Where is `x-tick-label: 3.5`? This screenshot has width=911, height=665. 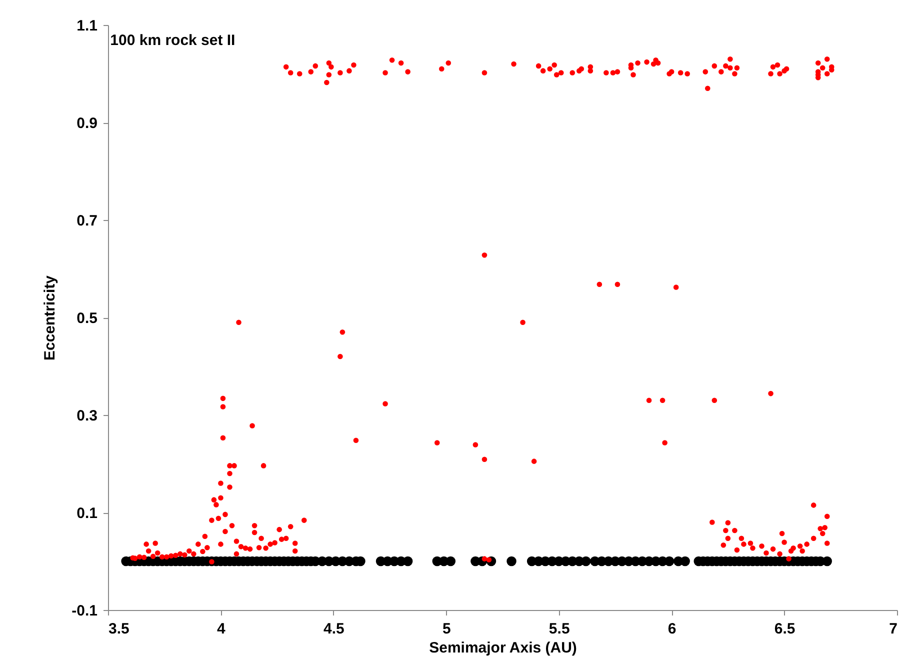 x-tick-label: 3.5 is located at coordinates (119, 629).